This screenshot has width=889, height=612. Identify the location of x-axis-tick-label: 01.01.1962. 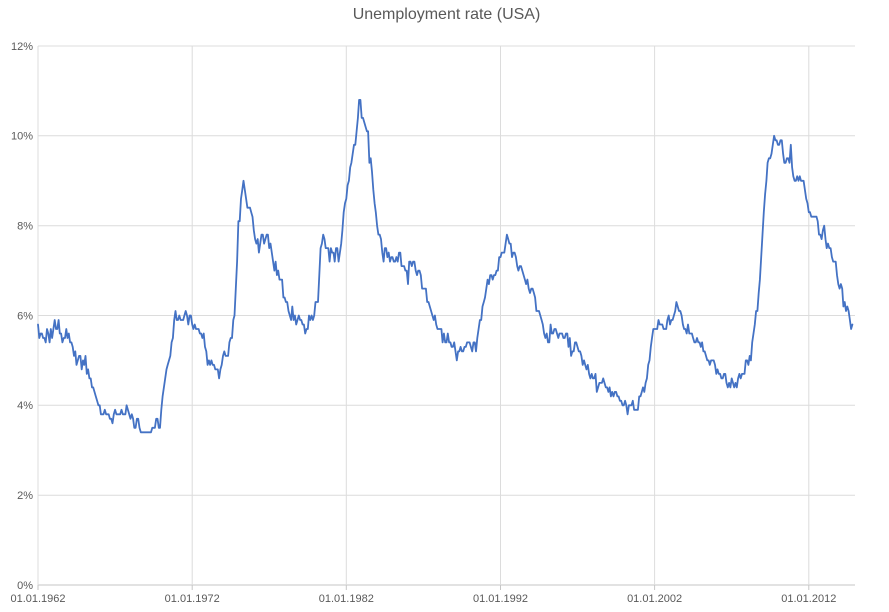
(37, 599).